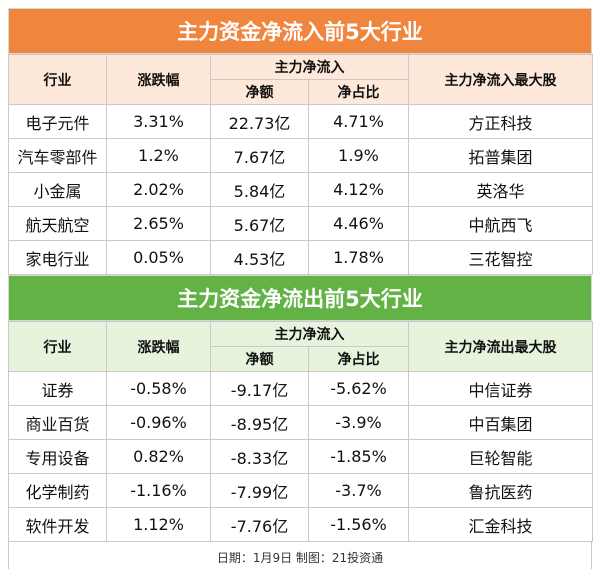 The image size is (600, 569). Describe the element at coordinates (158, 456) in the screenshot. I see `cell-change: 0.82%` at that location.